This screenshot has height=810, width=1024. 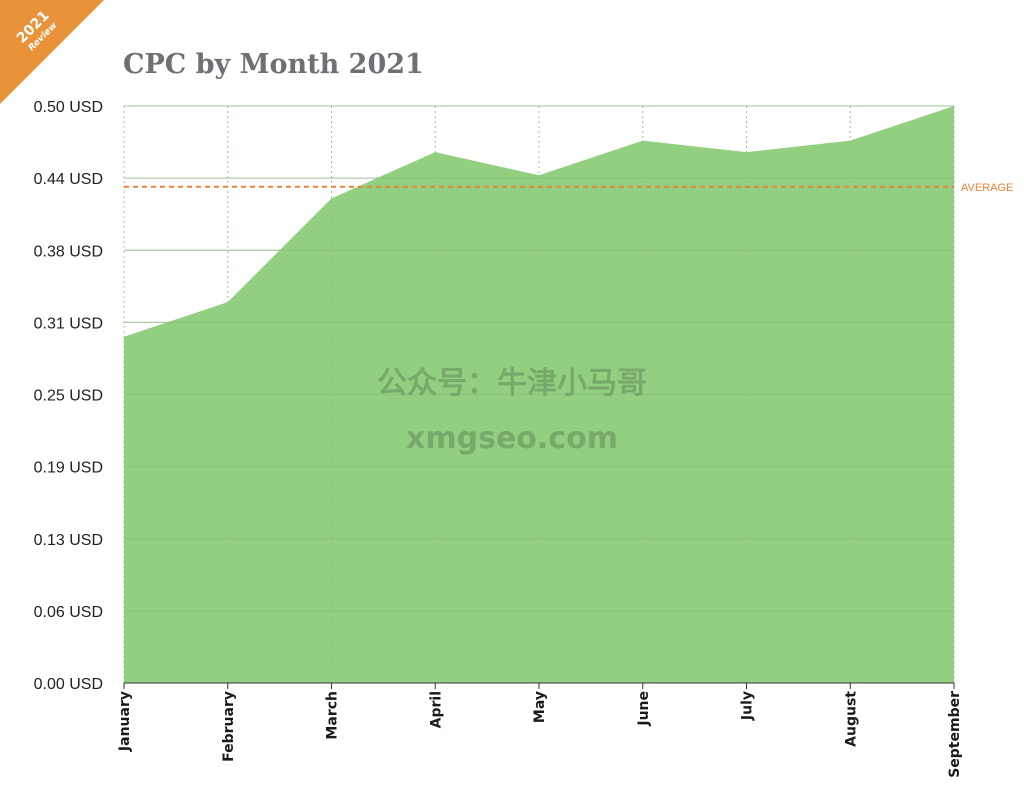 I want to click on x-tick-label: September, so click(x=955, y=734).